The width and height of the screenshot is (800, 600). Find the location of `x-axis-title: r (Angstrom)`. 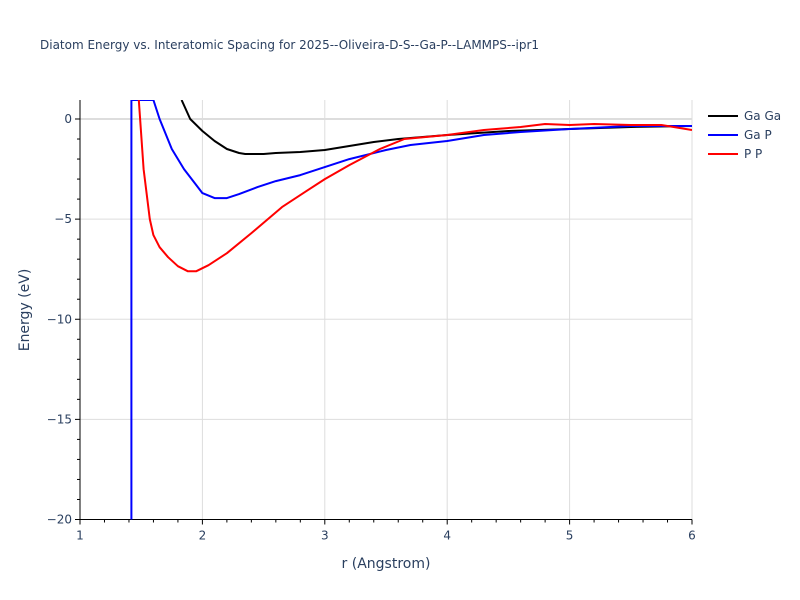

x-axis-title: r (Angstrom) is located at coordinates (386, 564).